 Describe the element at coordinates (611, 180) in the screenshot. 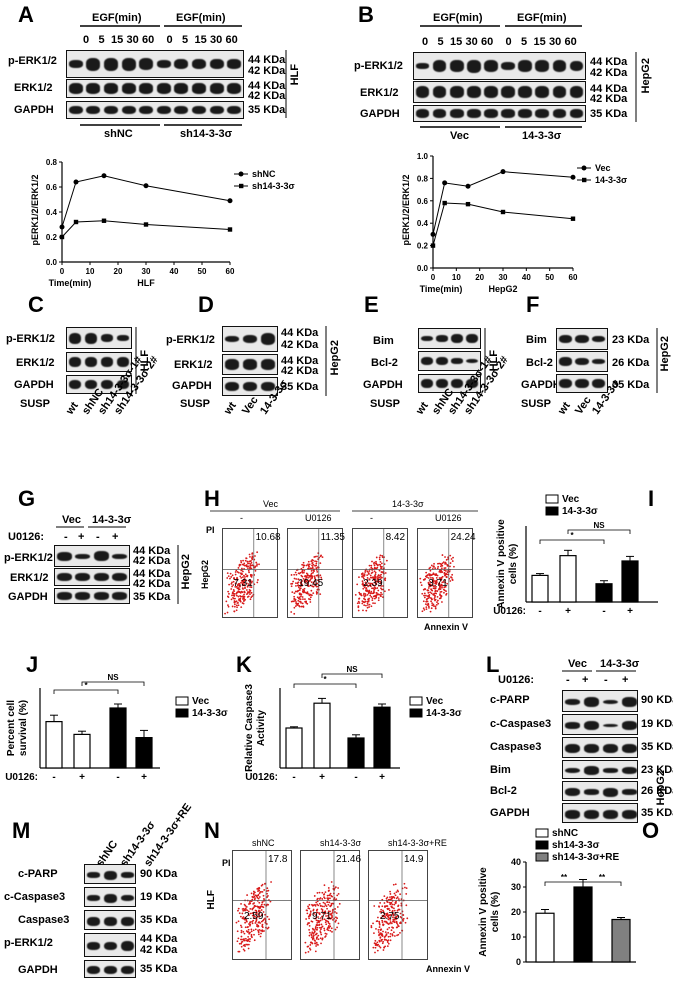

I see `legend-label: 14-3-3σ` at that location.